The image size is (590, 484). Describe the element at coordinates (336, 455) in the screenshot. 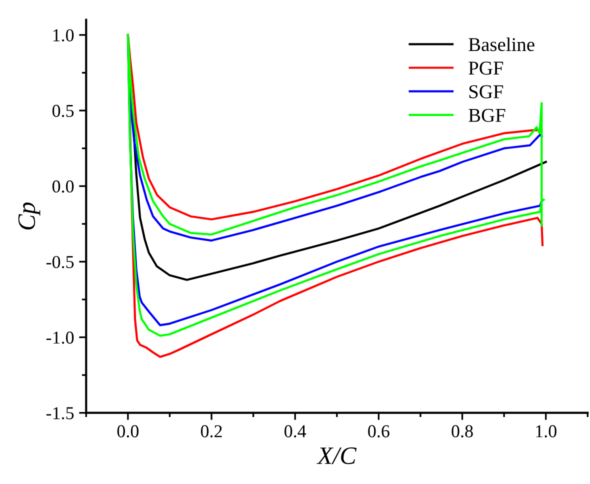

I see `x-axis-title: X/C` at that location.